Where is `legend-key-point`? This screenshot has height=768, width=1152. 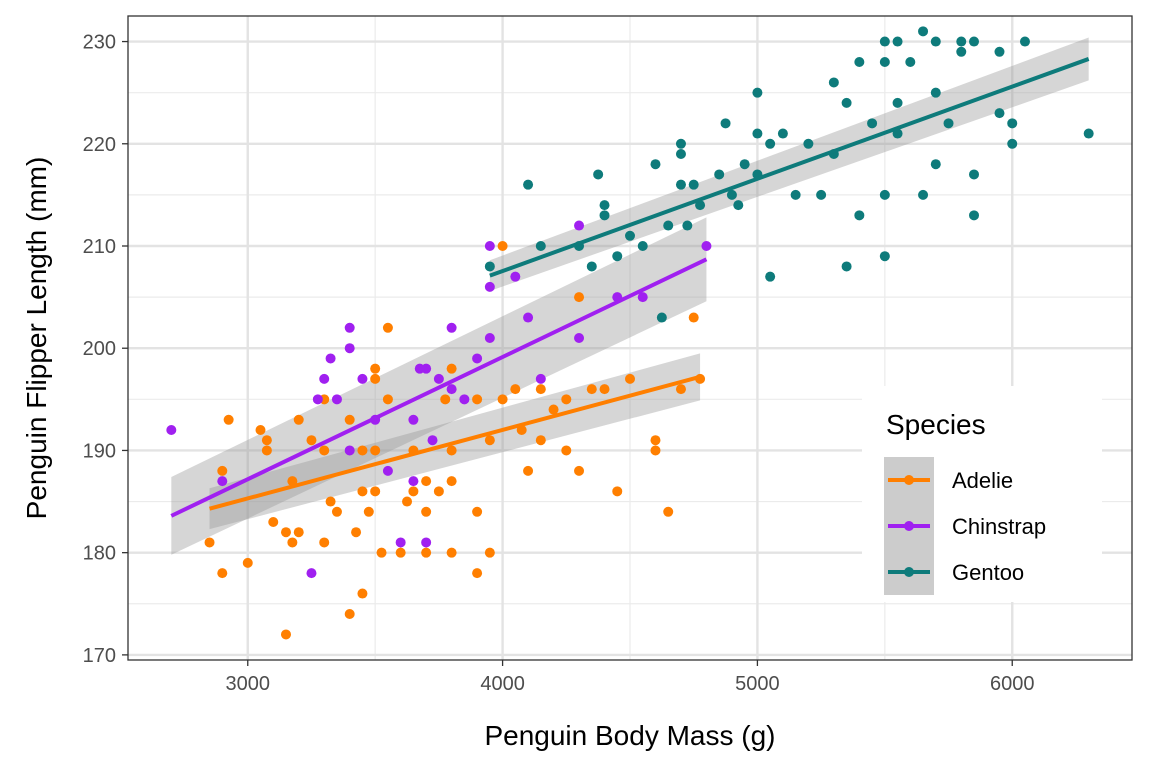 legend-key-point is located at coordinates (909, 526).